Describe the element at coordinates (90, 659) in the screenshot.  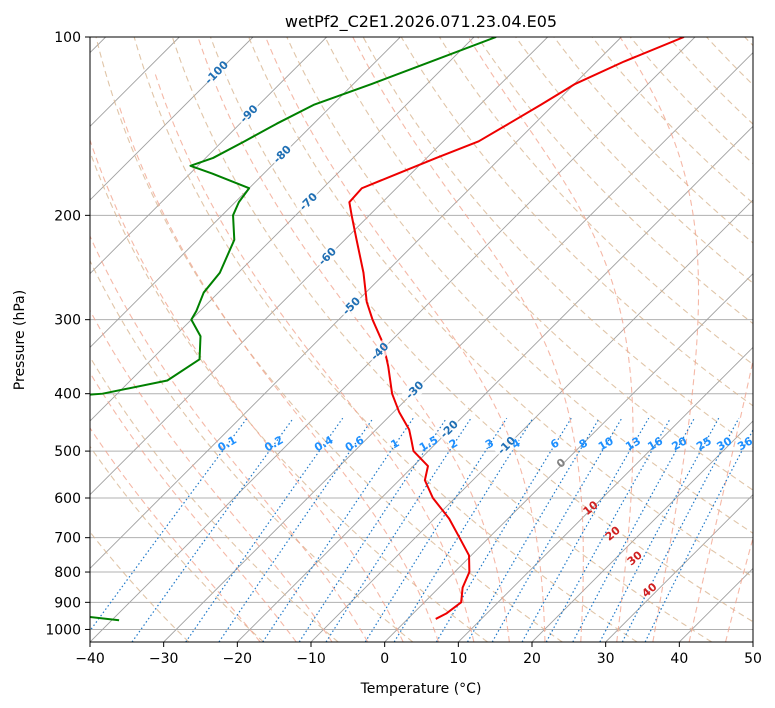
I see `x-tick-label: −40` at that location.